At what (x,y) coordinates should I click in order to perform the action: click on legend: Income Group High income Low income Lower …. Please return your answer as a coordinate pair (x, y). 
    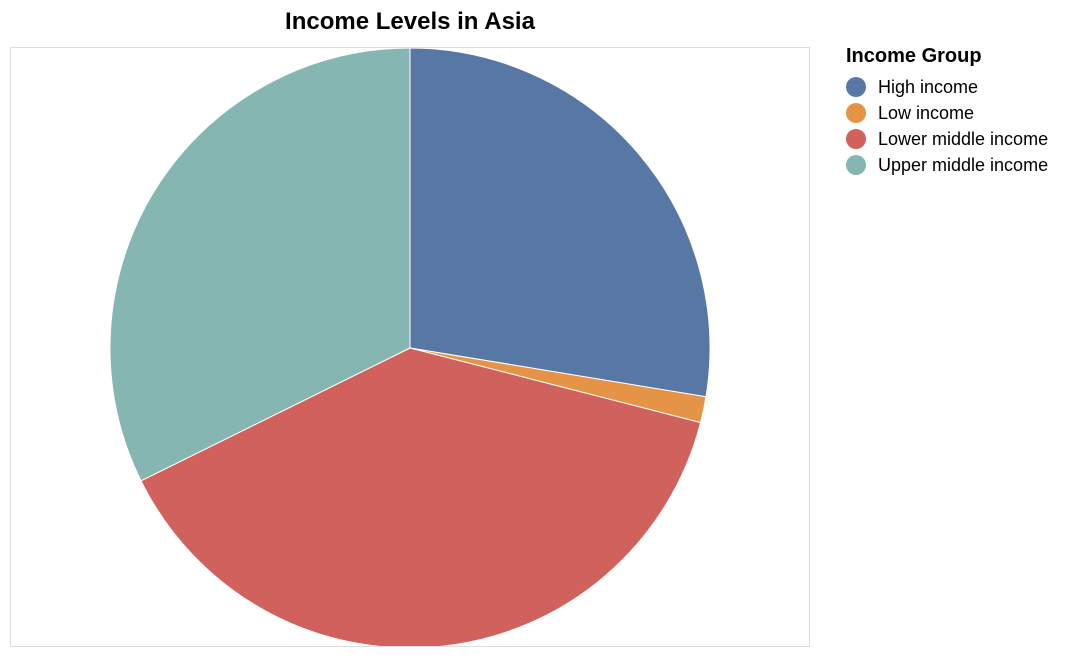
    Looking at the image, I should click on (964, 111).